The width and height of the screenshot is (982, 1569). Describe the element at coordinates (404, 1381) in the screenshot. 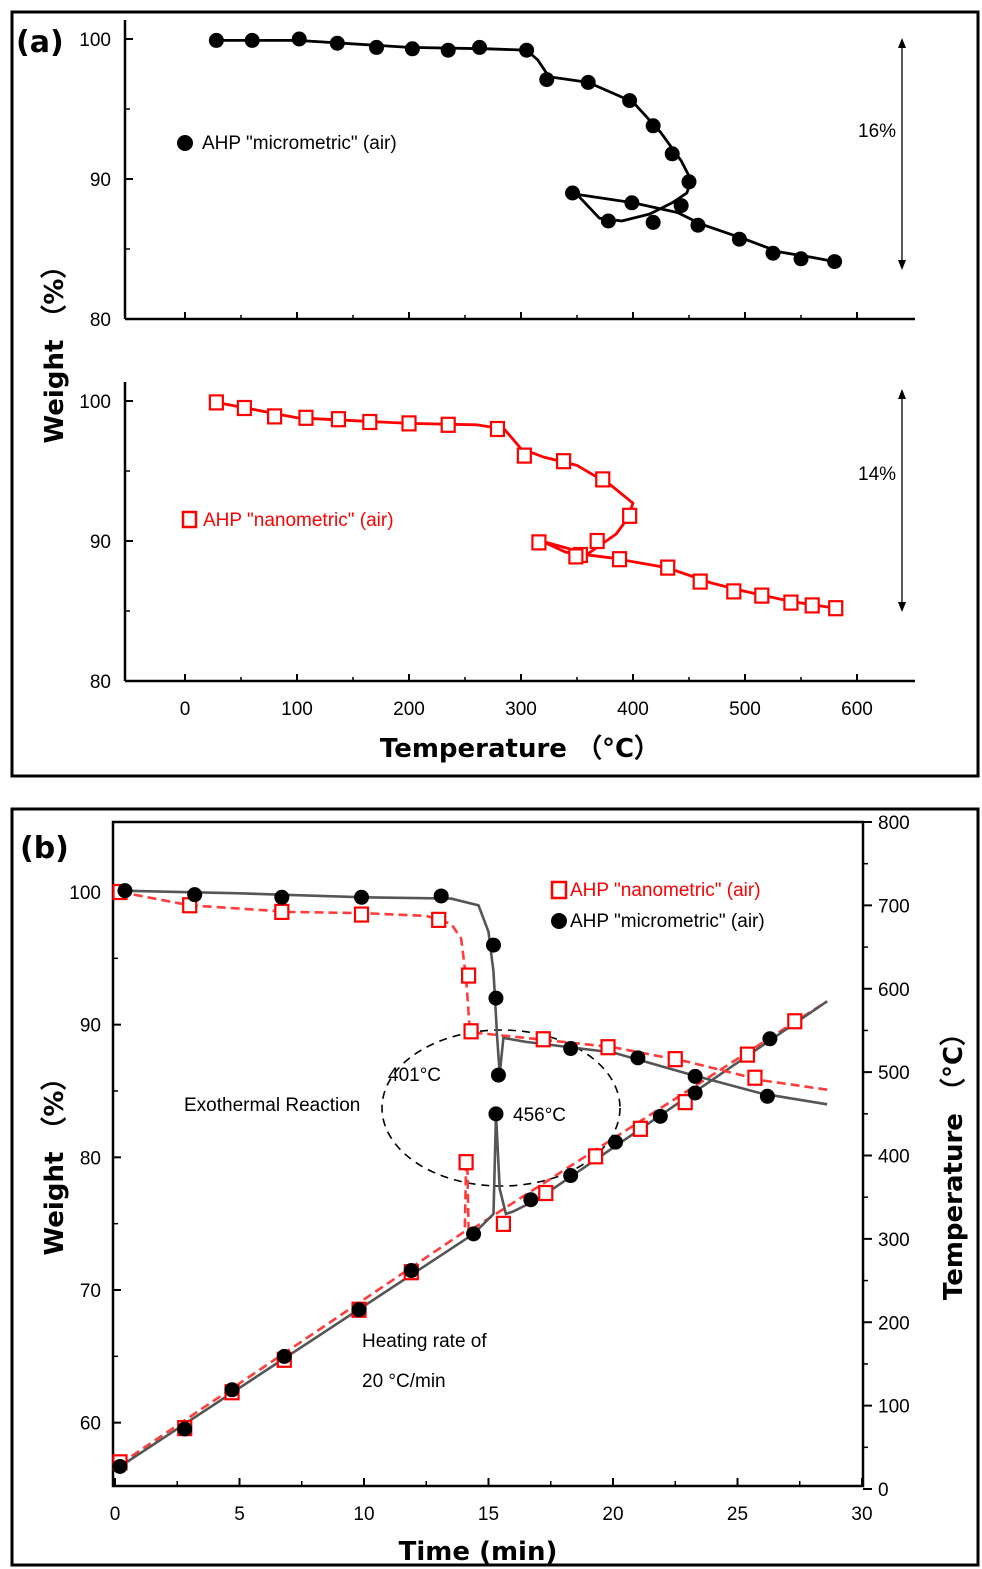

I see `heating-rate-value: 20 °C/min` at that location.